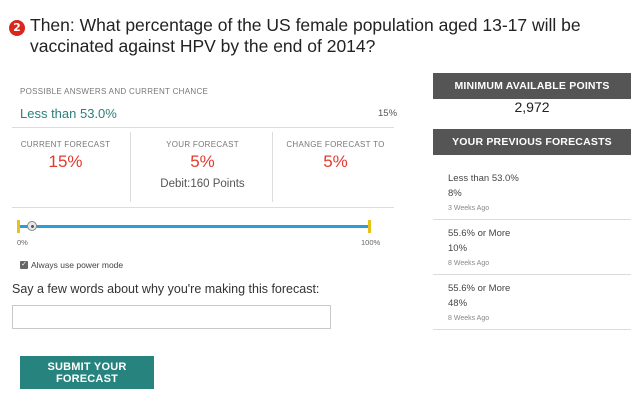  I want to click on change-forecast-label: CHANGE FORECAST TO, so click(335, 144).